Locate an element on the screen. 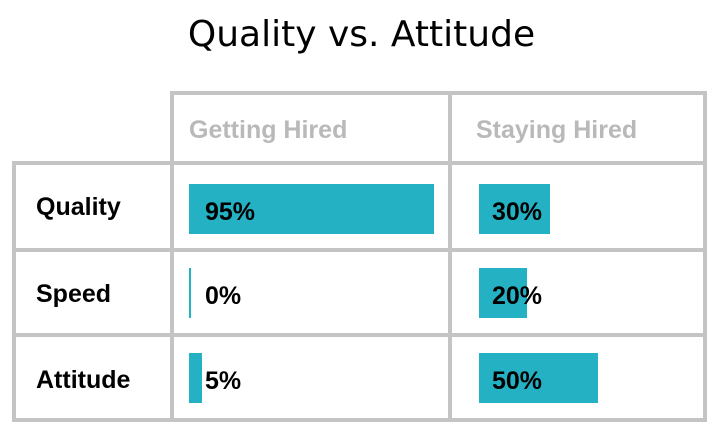 This screenshot has height=439, width=723. bar-quality-getting-hired is located at coordinates (311, 209).